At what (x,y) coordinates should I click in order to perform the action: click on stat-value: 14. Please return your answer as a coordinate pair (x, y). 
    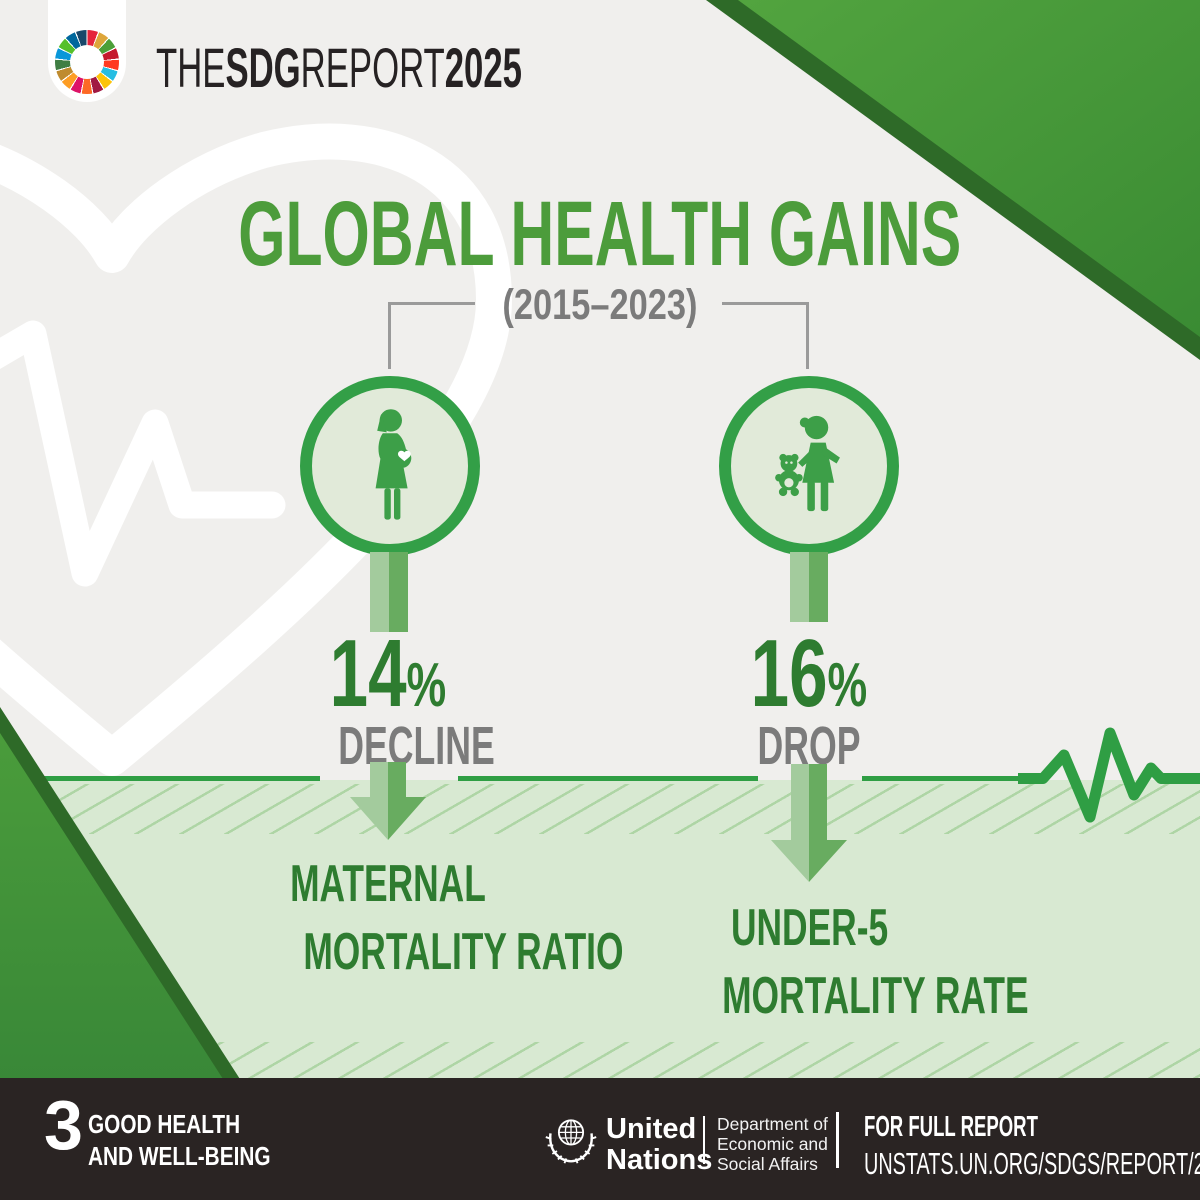
    Looking at the image, I should click on (368, 673).